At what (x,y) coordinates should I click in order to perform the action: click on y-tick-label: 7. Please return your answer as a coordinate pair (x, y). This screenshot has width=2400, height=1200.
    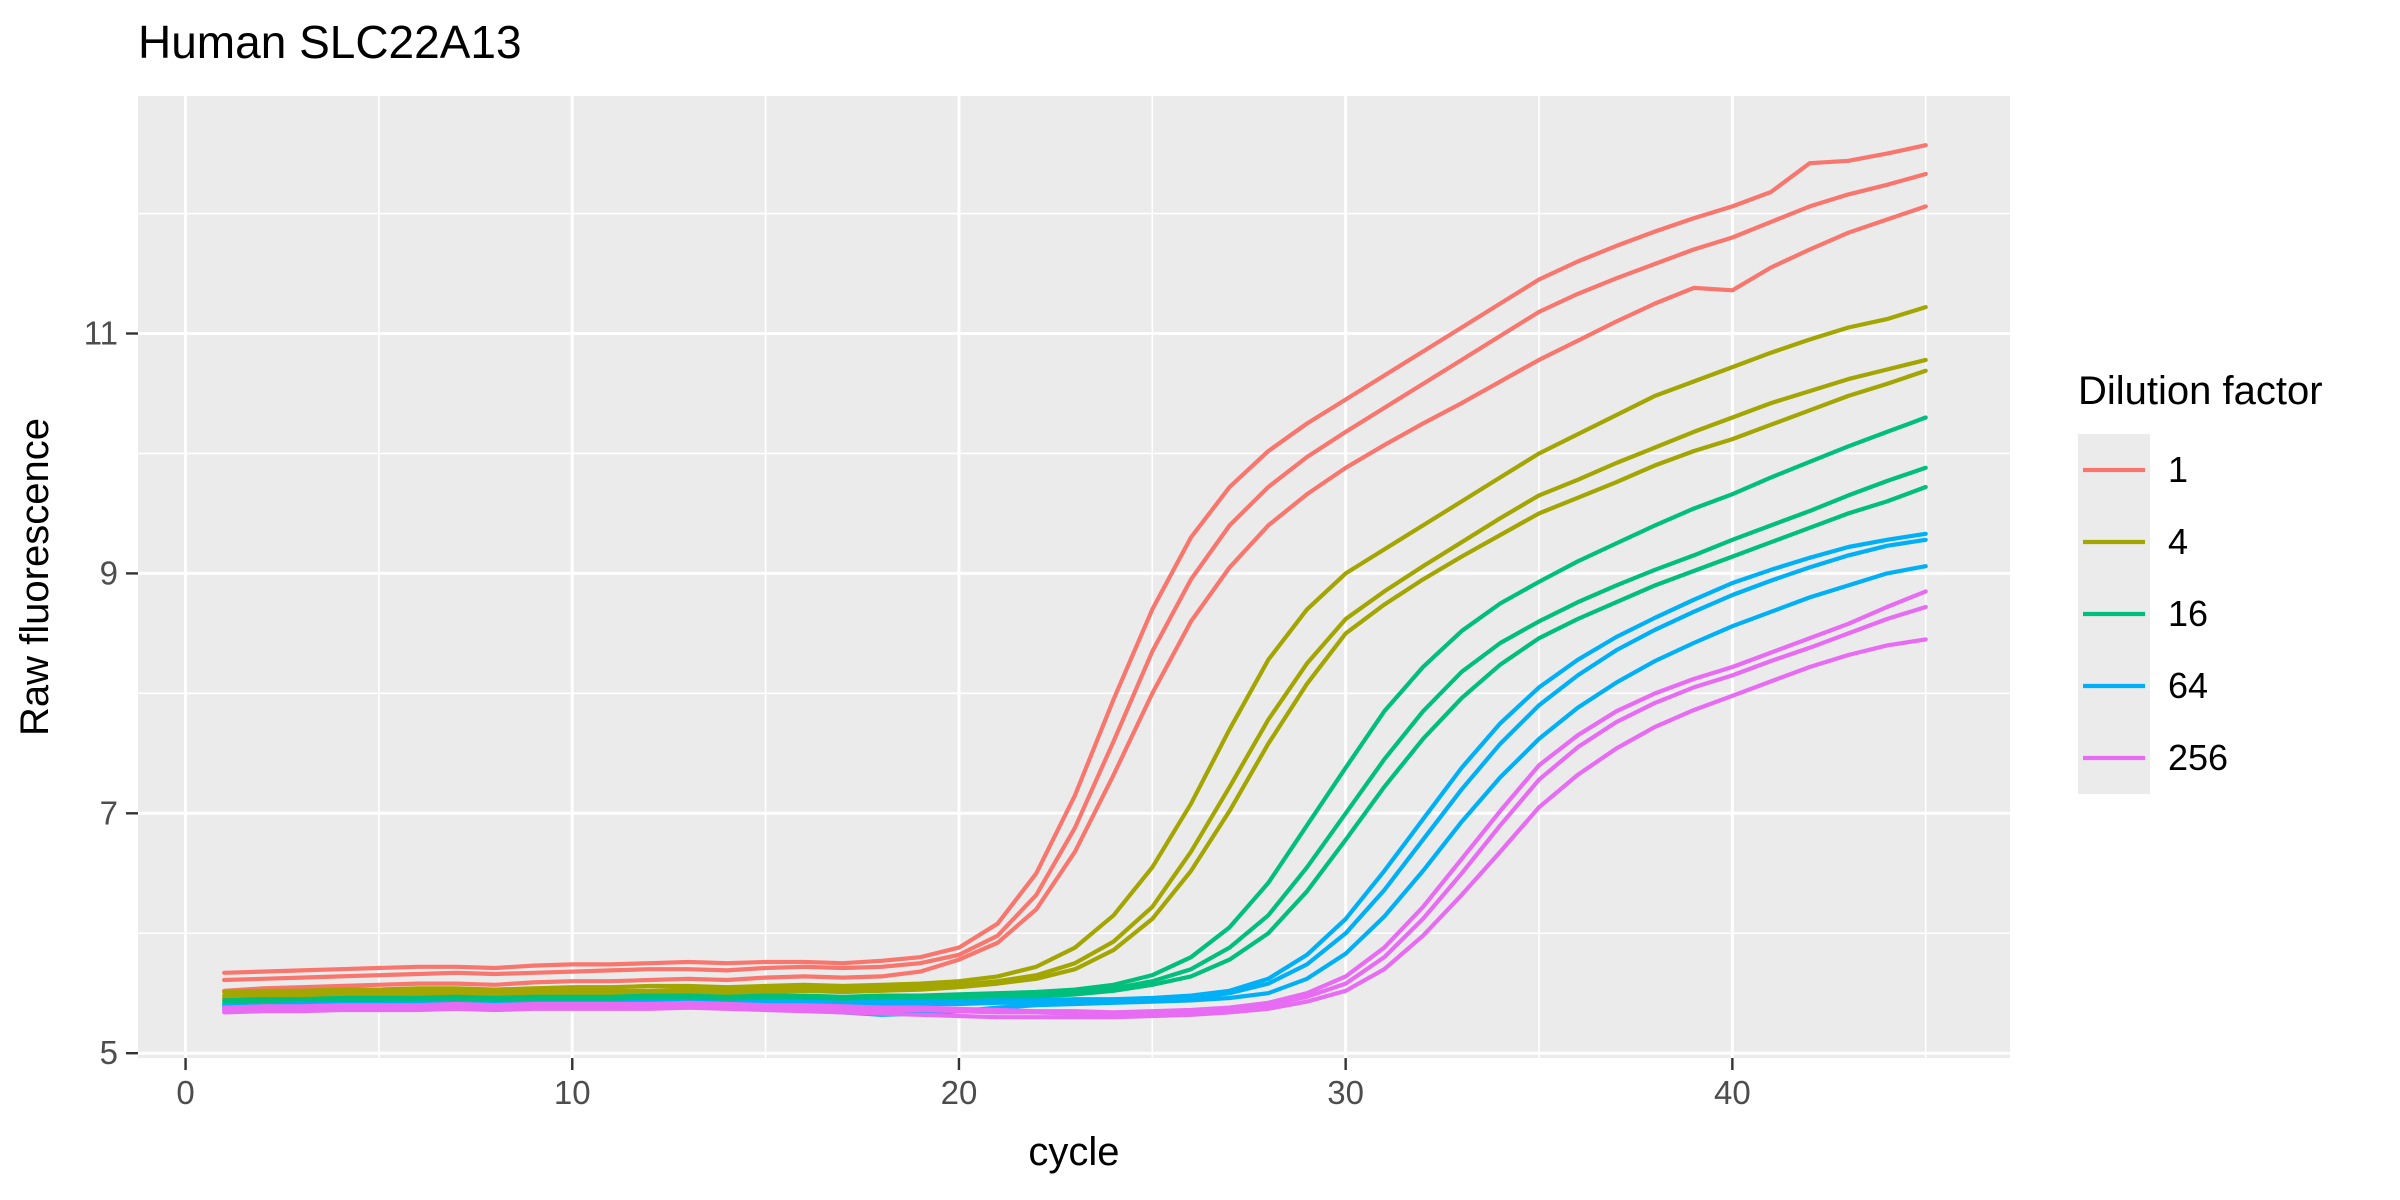
    Looking at the image, I should click on (109, 812).